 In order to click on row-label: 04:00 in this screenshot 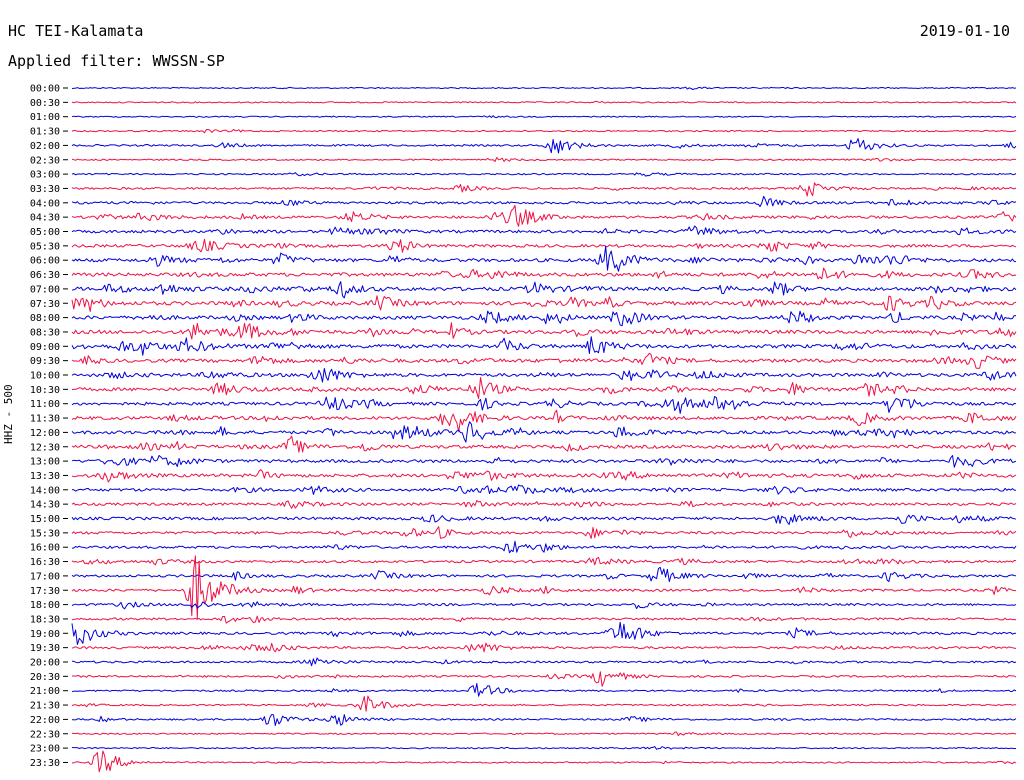, I will do `click(45, 203)`.